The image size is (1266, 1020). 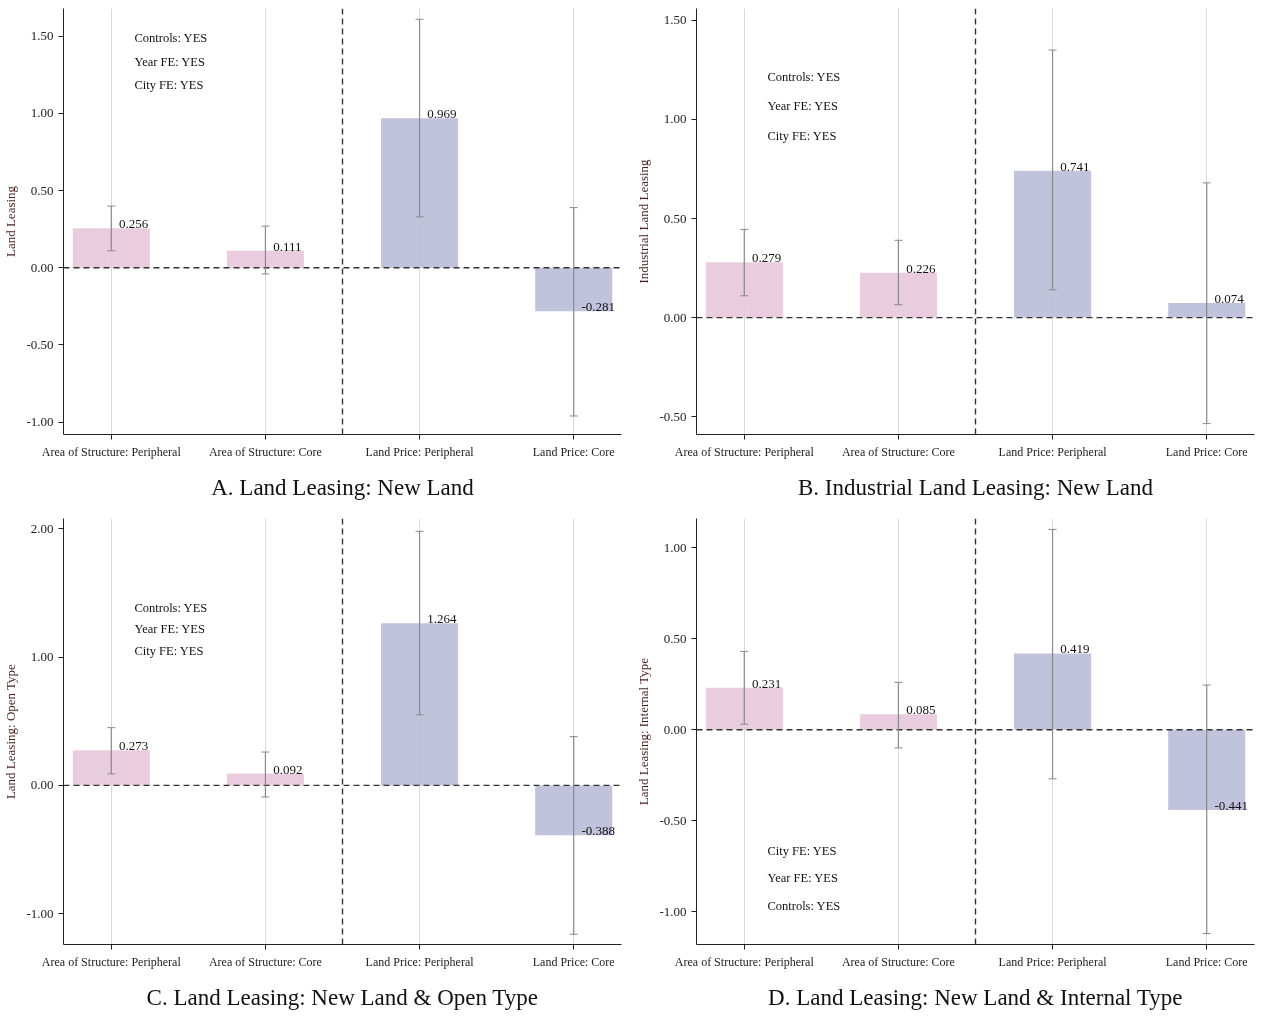 What do you see at coordinates (442, 114) in the screenshot?
I see `data-label: 0.969` at bounding box center [442, 114].